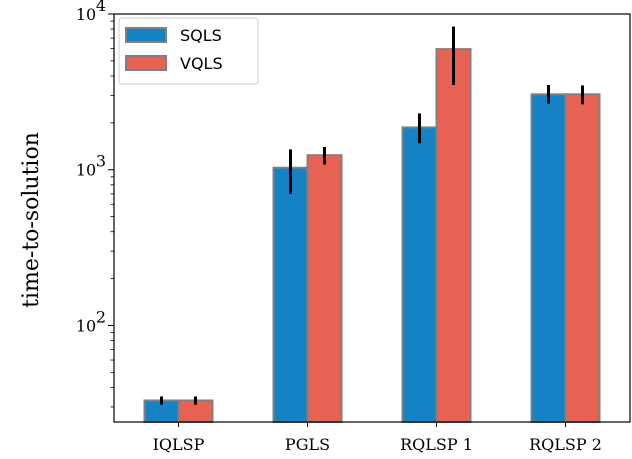 This screenshot has width=632, height=459. What do you see at coordinates (188, 51) in the screenshot?
I see `legend: SQLS VQLS` at bounding box center [188, 51].